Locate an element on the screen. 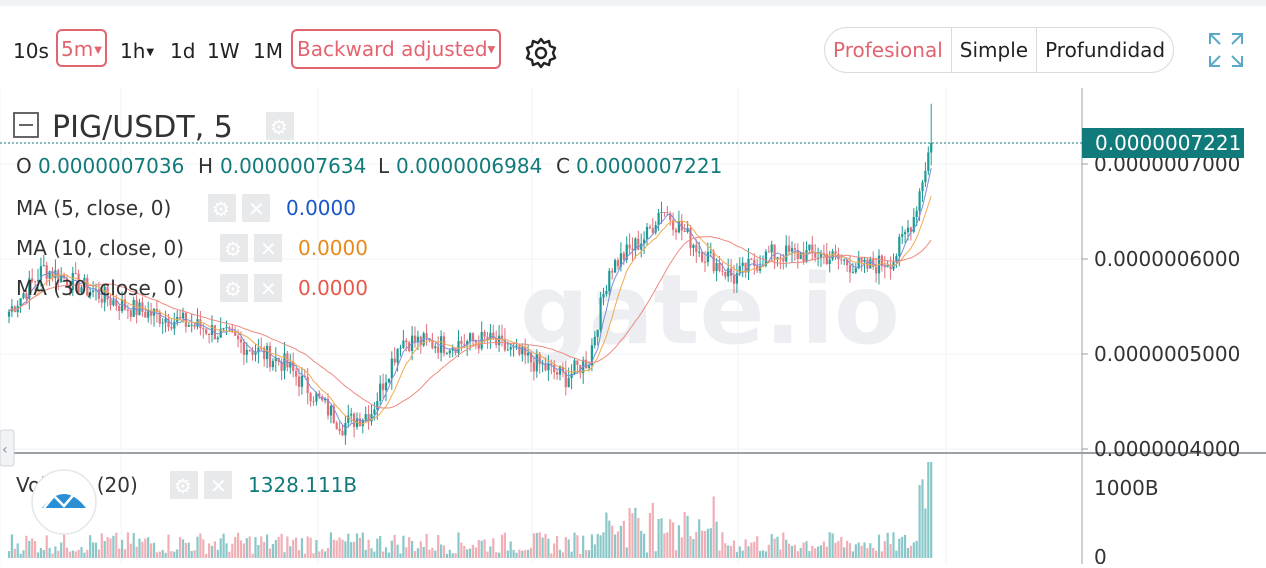  interval-1w: 1W is located at coordinates (223, 51).